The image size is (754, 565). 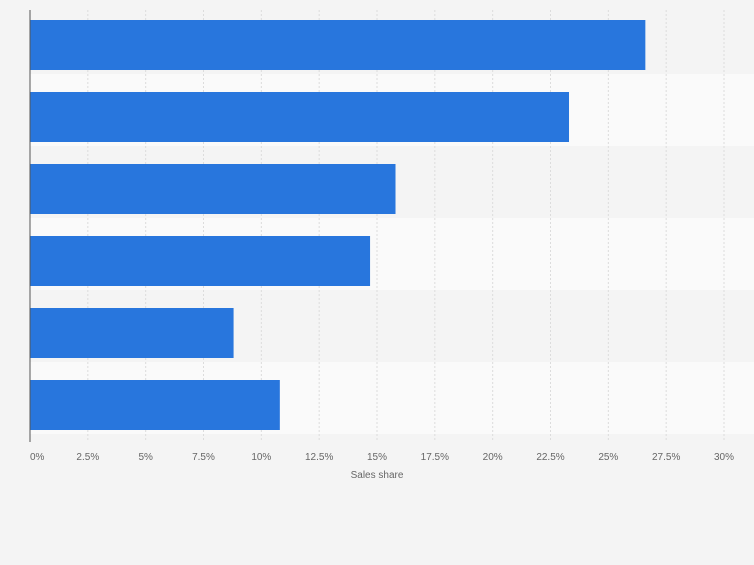 What do you see at coordinates (435, 457) in the screenshot?
I see `x-tick-label: 17.5%` at bounding box center [435, 457].